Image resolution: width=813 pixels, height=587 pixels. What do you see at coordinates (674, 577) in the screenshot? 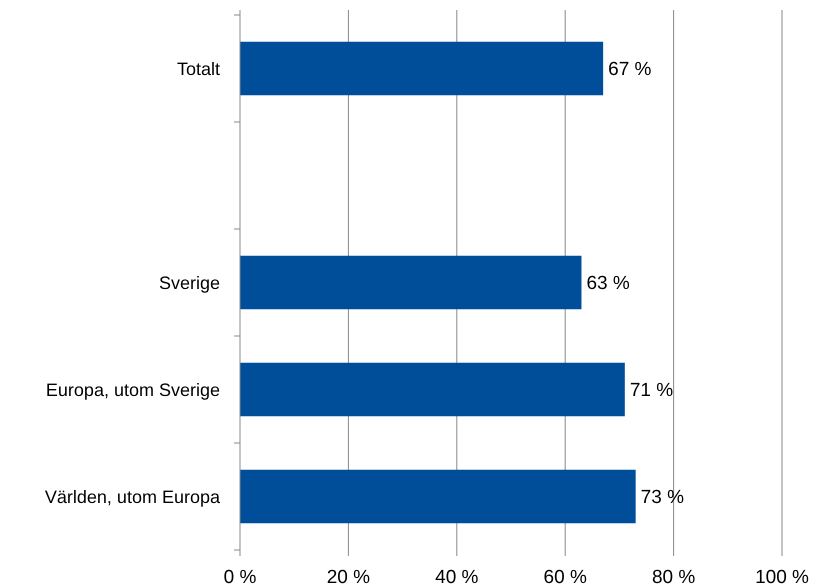
I see `x-tick-label: 80 %` at bounding box center [674, 577].